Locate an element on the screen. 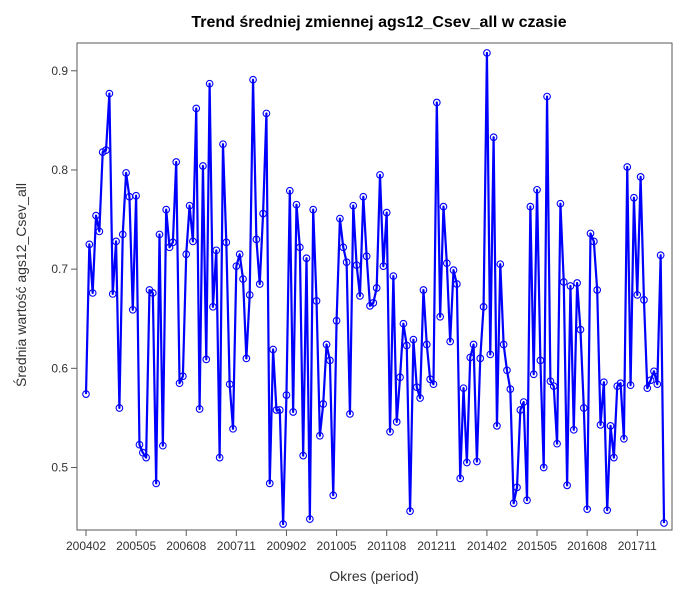 Image resolution: width=700 pixels, height=600 pixels. x-tick-label: 201608 is located at coordinates (587, 546).